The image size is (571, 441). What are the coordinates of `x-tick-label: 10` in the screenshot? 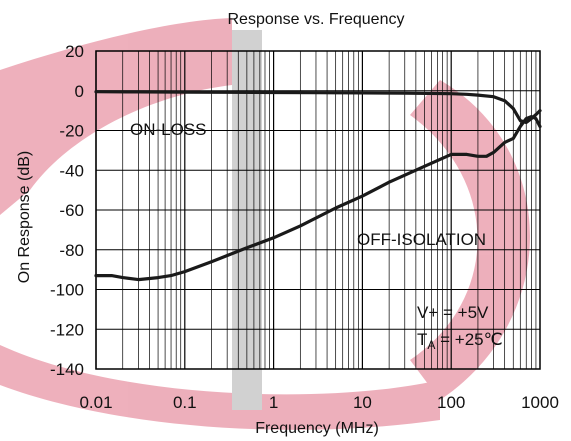 It's located at (362, 402).